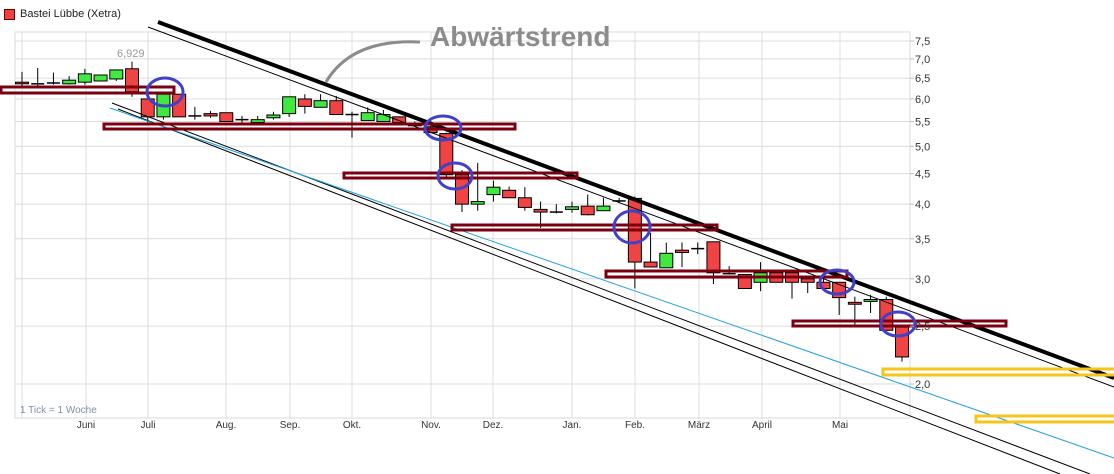 The image size is (1114, 474). What do you see at coordinates (493, 425) in the screenshot?
I see `x-tick-label: Dez.` at bounding box center [493, 425].